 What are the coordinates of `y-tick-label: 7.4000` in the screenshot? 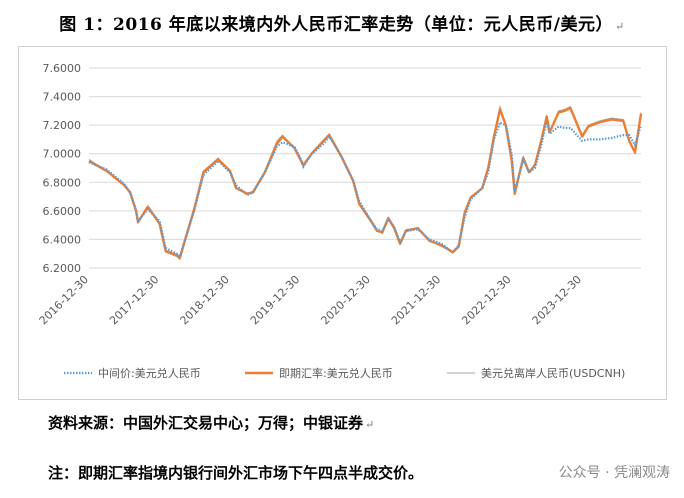 It's located at (62, 97).